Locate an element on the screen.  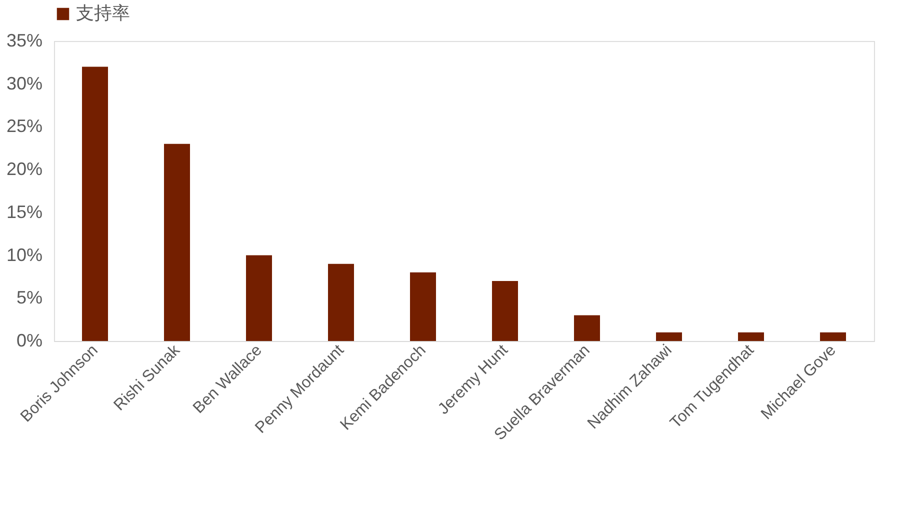
y-tick-label: 10% is located at coordinates (24, 254).